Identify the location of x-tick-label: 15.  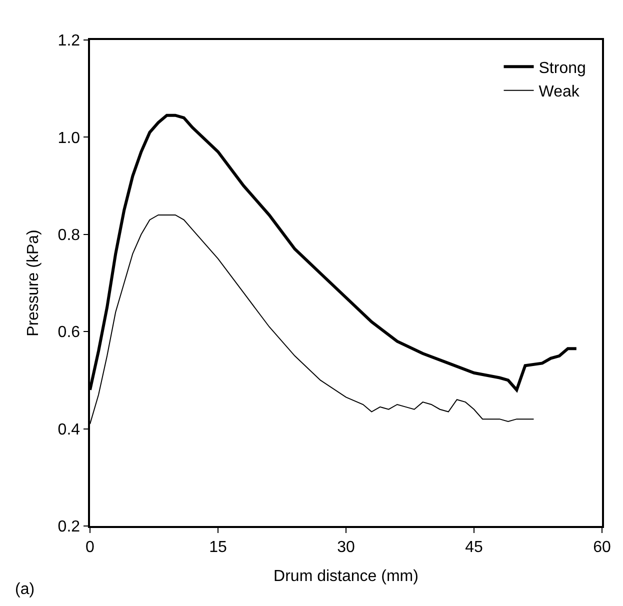
(218, 547).